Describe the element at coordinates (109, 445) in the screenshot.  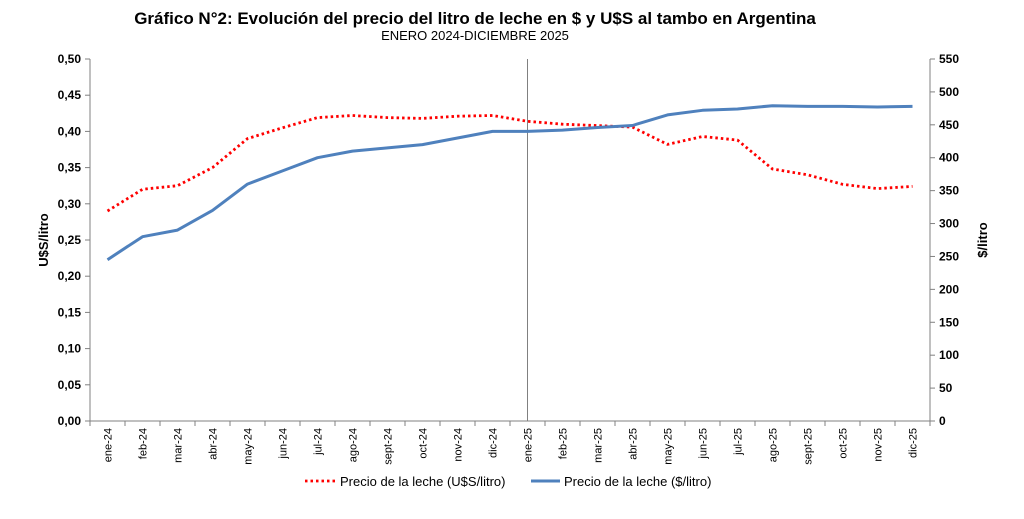
I see `x-tick-label: ene-24` at that location.